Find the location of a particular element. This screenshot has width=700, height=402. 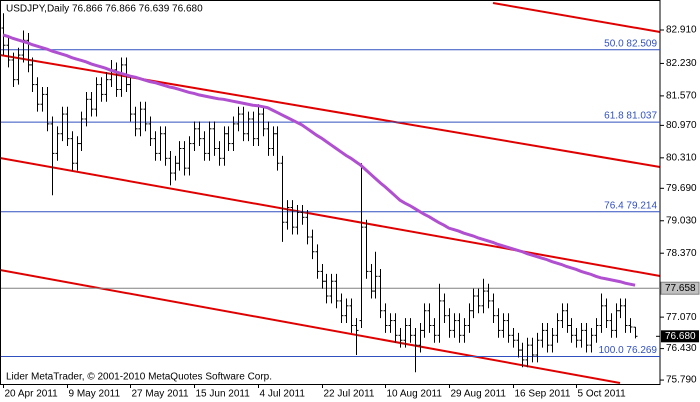

y-tick-label: 82.910 is located at coordinates (681, 30).